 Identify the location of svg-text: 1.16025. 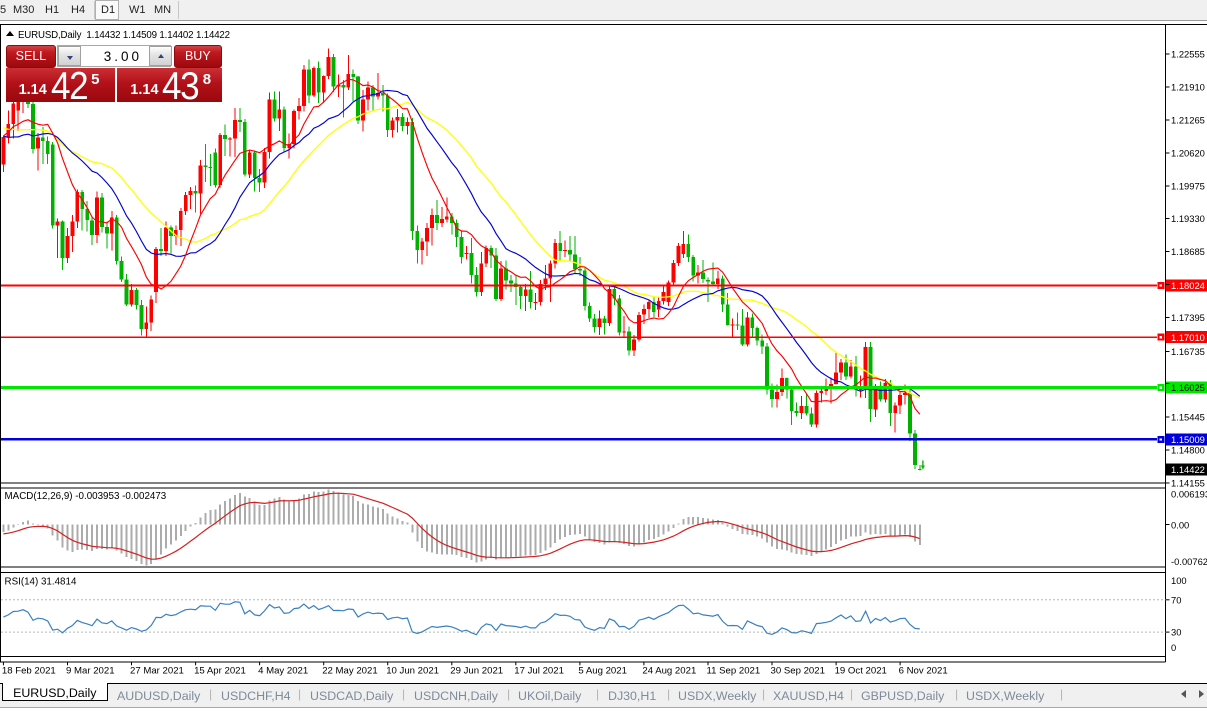
(1188, 387).